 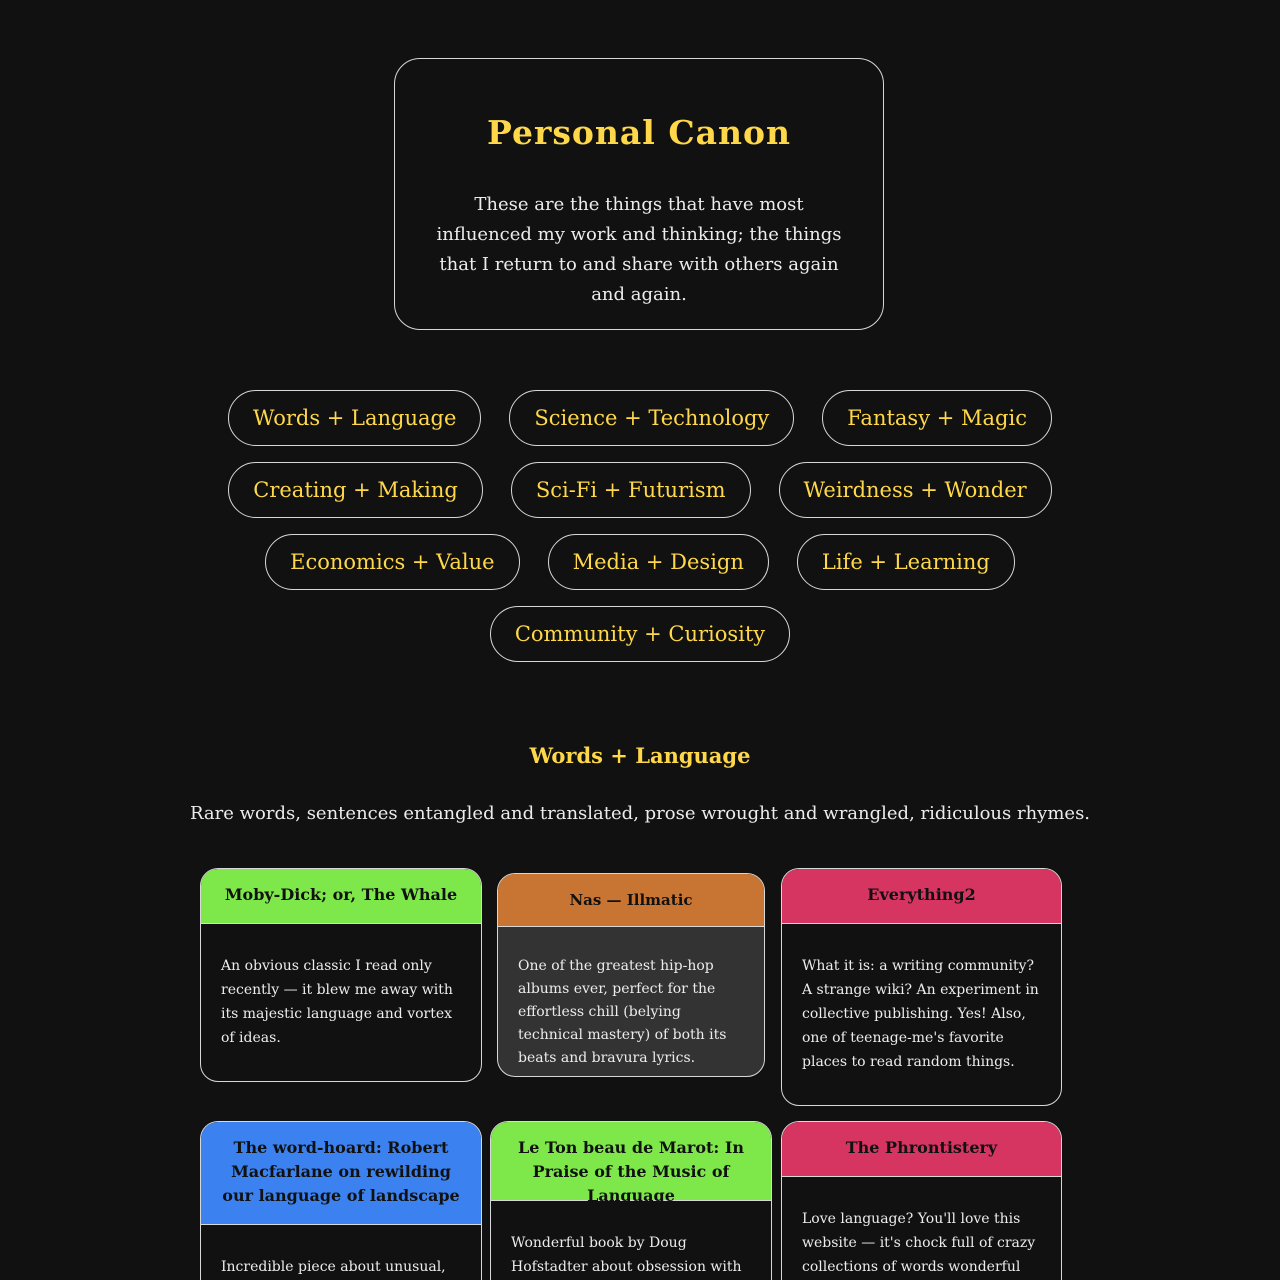 I want to click on tag-fantasy-magic: Fantasy + Magic, so click(x=937, y=418).